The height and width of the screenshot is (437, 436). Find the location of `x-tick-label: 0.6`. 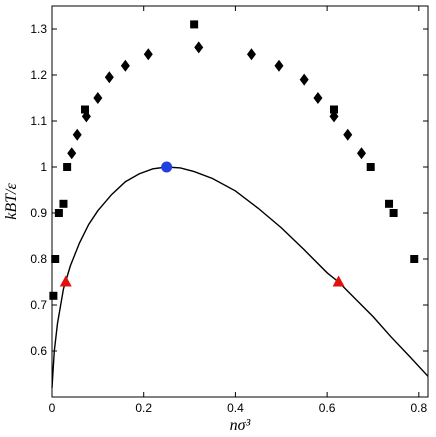

x-tick-label: 0.6 is located at coordinates (327, 408).